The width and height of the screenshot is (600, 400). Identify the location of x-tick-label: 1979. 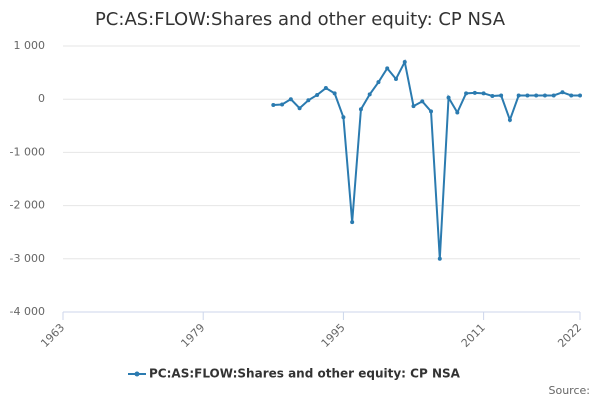
(192, 335).